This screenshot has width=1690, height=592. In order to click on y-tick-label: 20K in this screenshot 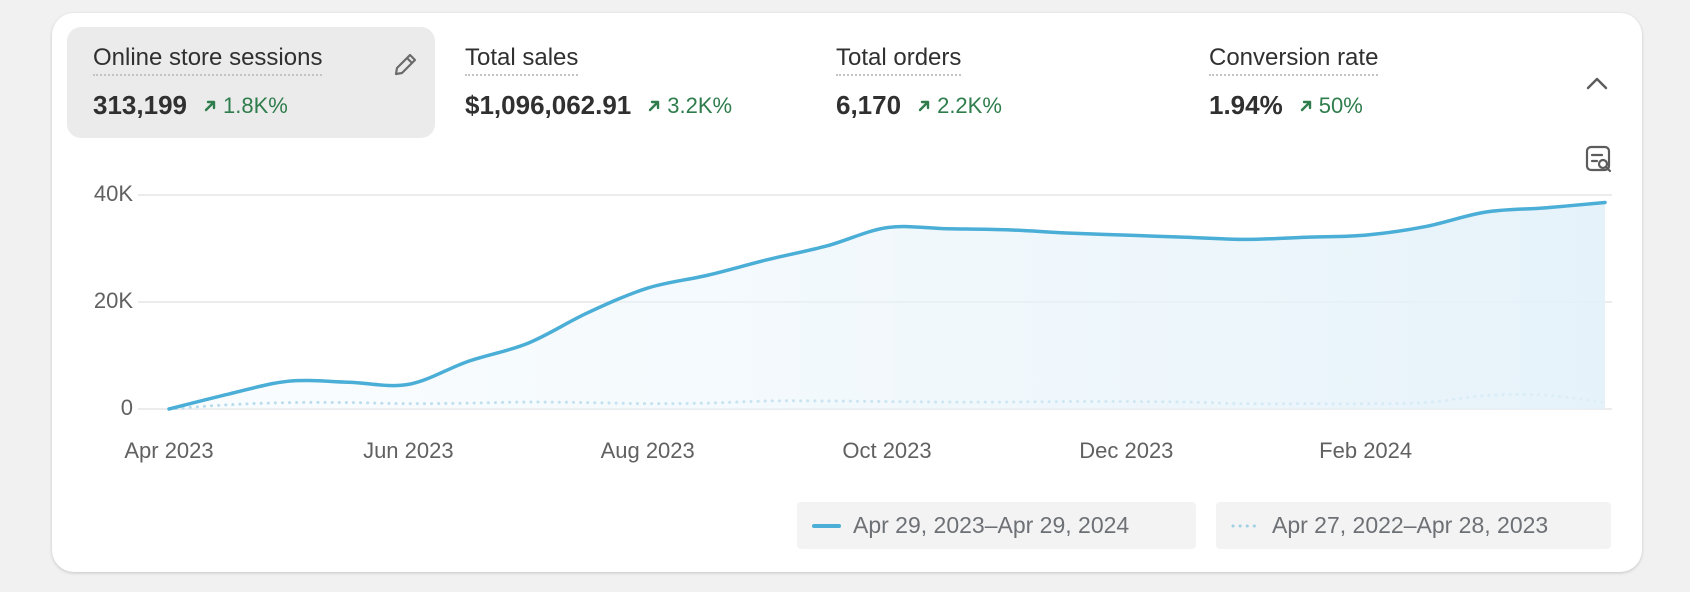, I will do `click(113, 300)`.